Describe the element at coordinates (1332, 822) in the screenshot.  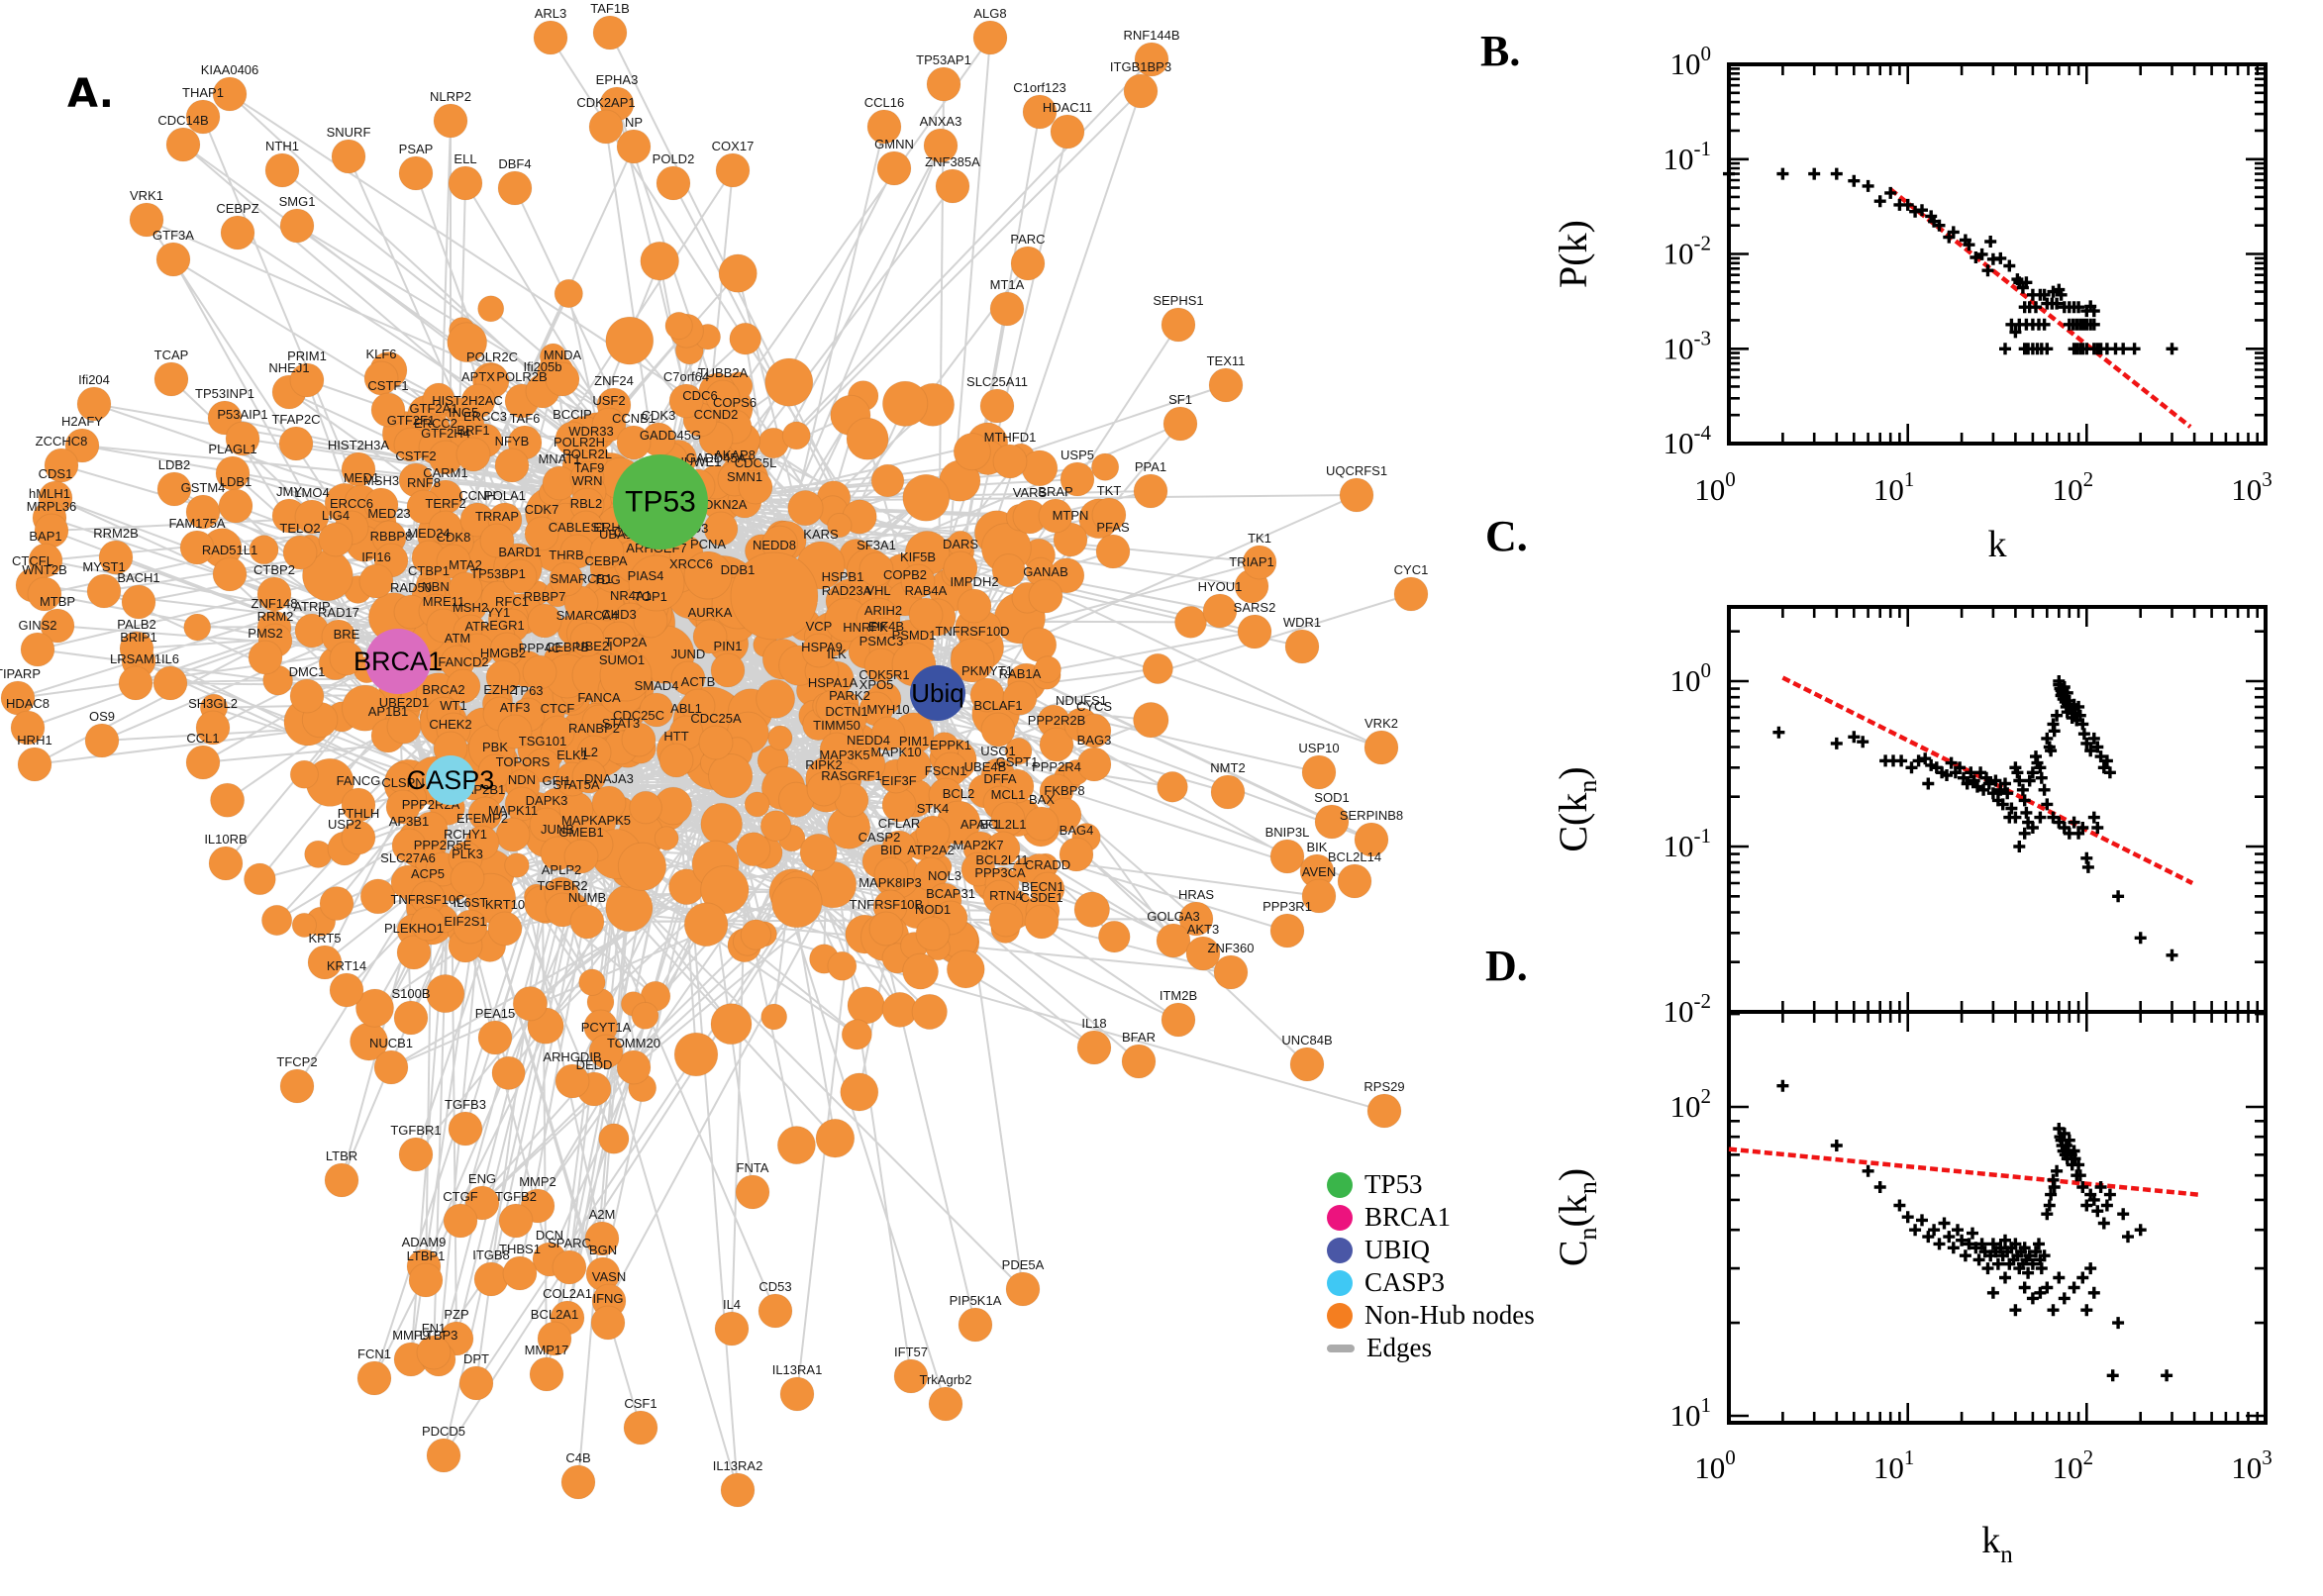
I see `network-node-SOD1` at that location.